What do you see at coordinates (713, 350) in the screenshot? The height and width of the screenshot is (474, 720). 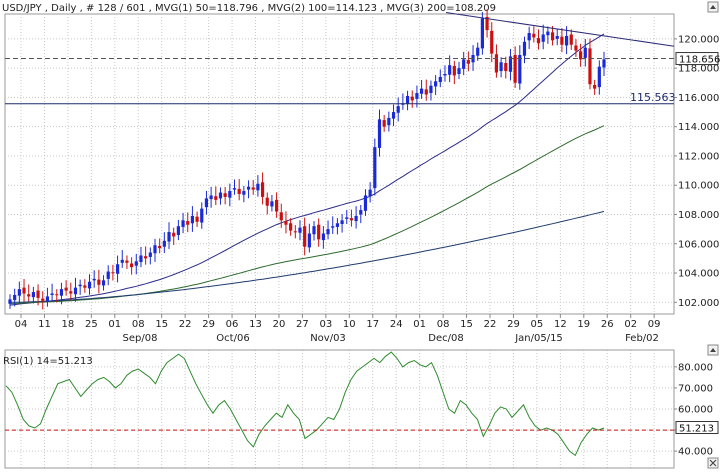 I see `collapse-panel-button` at bounding box center [713, 350].